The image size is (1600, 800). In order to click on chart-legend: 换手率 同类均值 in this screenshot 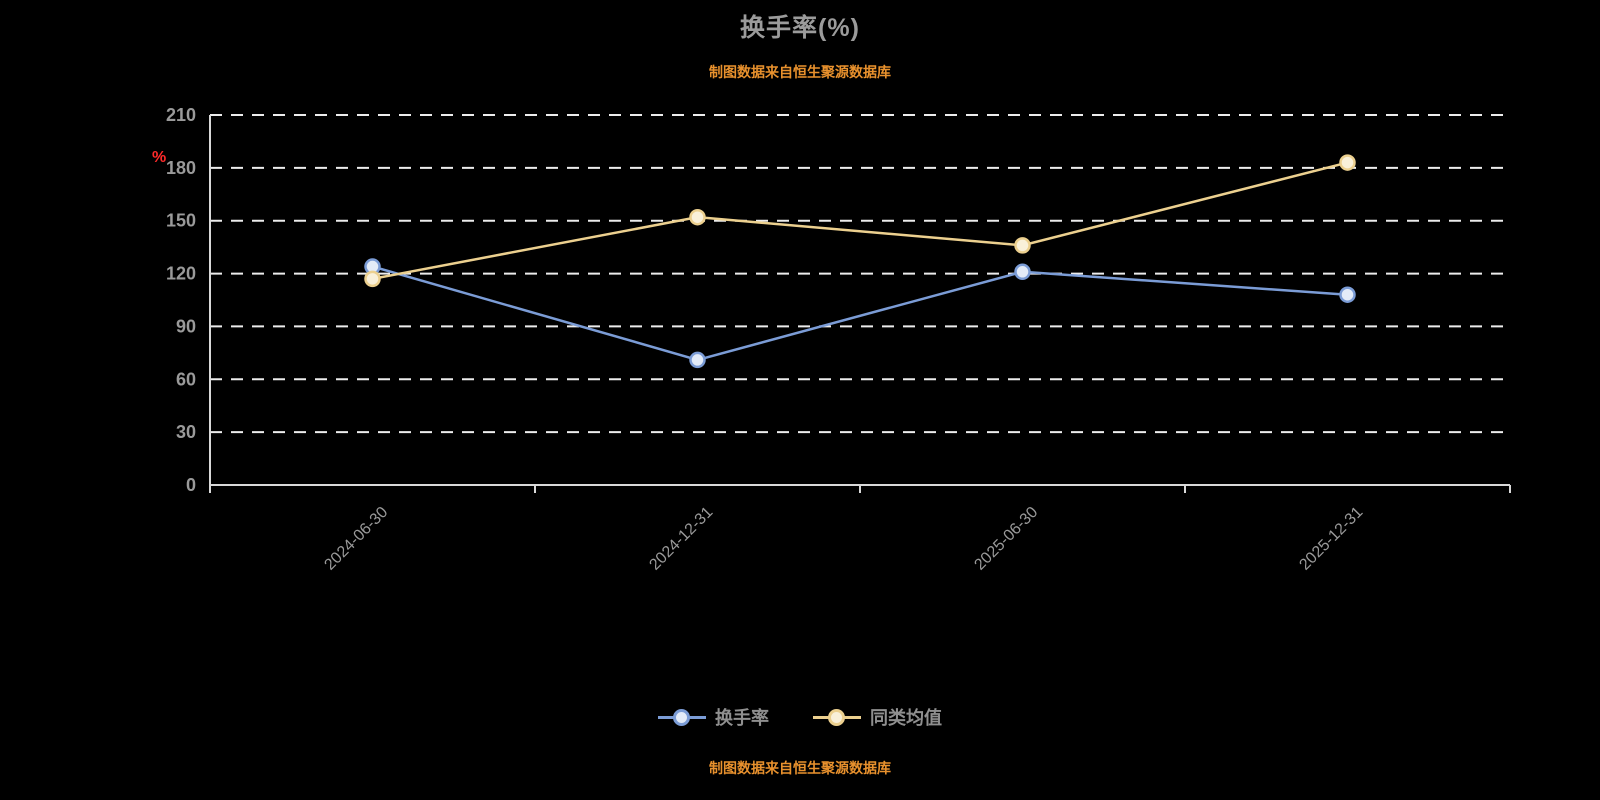, I will do `click(800, 717)`.